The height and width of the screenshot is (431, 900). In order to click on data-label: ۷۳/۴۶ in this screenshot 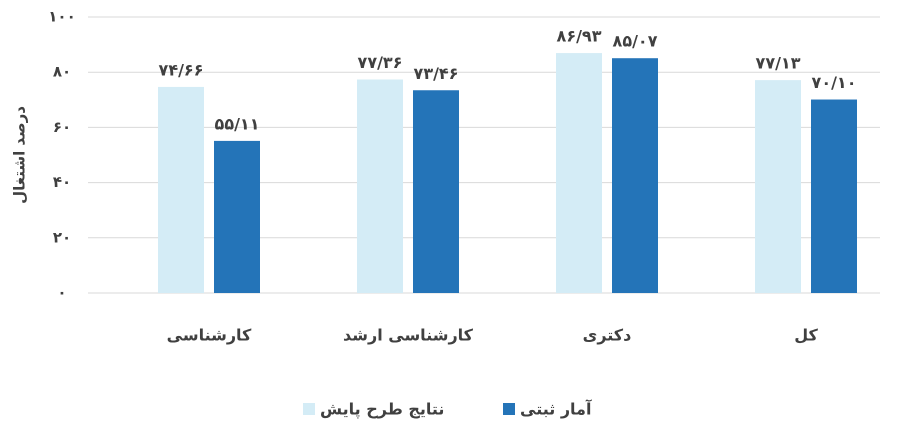, I will do `click(436, 73)`.